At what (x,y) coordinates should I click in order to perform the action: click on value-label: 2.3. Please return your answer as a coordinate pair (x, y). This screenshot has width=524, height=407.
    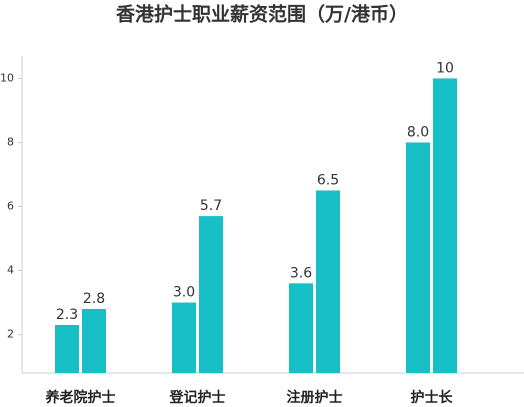
    Looking at the image, I should click on (67, 315).